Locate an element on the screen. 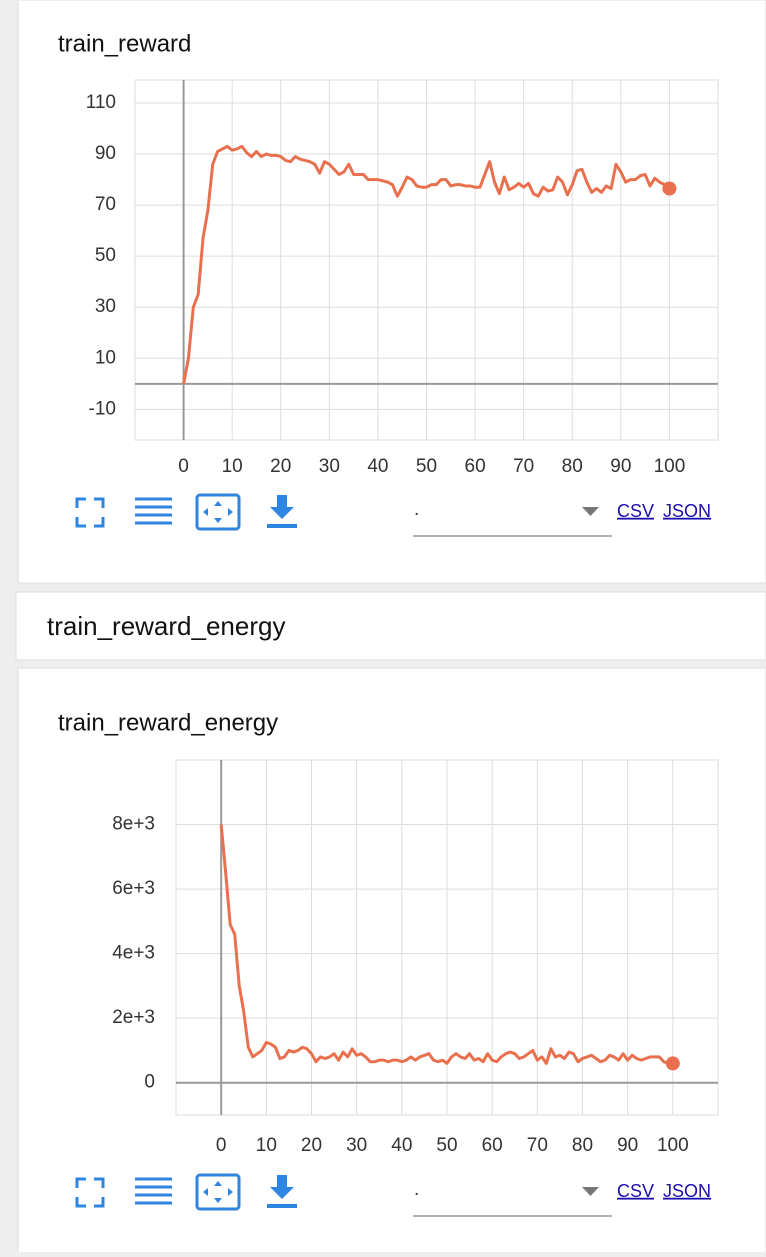 This screenshot has height=1257, width=766. y-tick-label: 50 is located at coordinates (105, 255).